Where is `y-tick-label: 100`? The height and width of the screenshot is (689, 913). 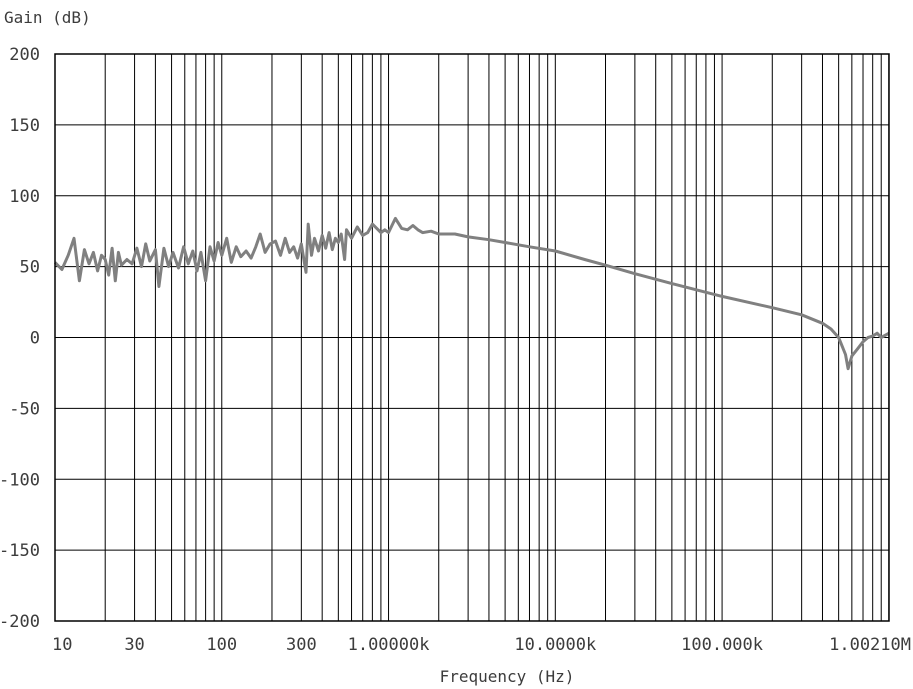 y-tick-label: 100 is located at coordinates (24, 197).